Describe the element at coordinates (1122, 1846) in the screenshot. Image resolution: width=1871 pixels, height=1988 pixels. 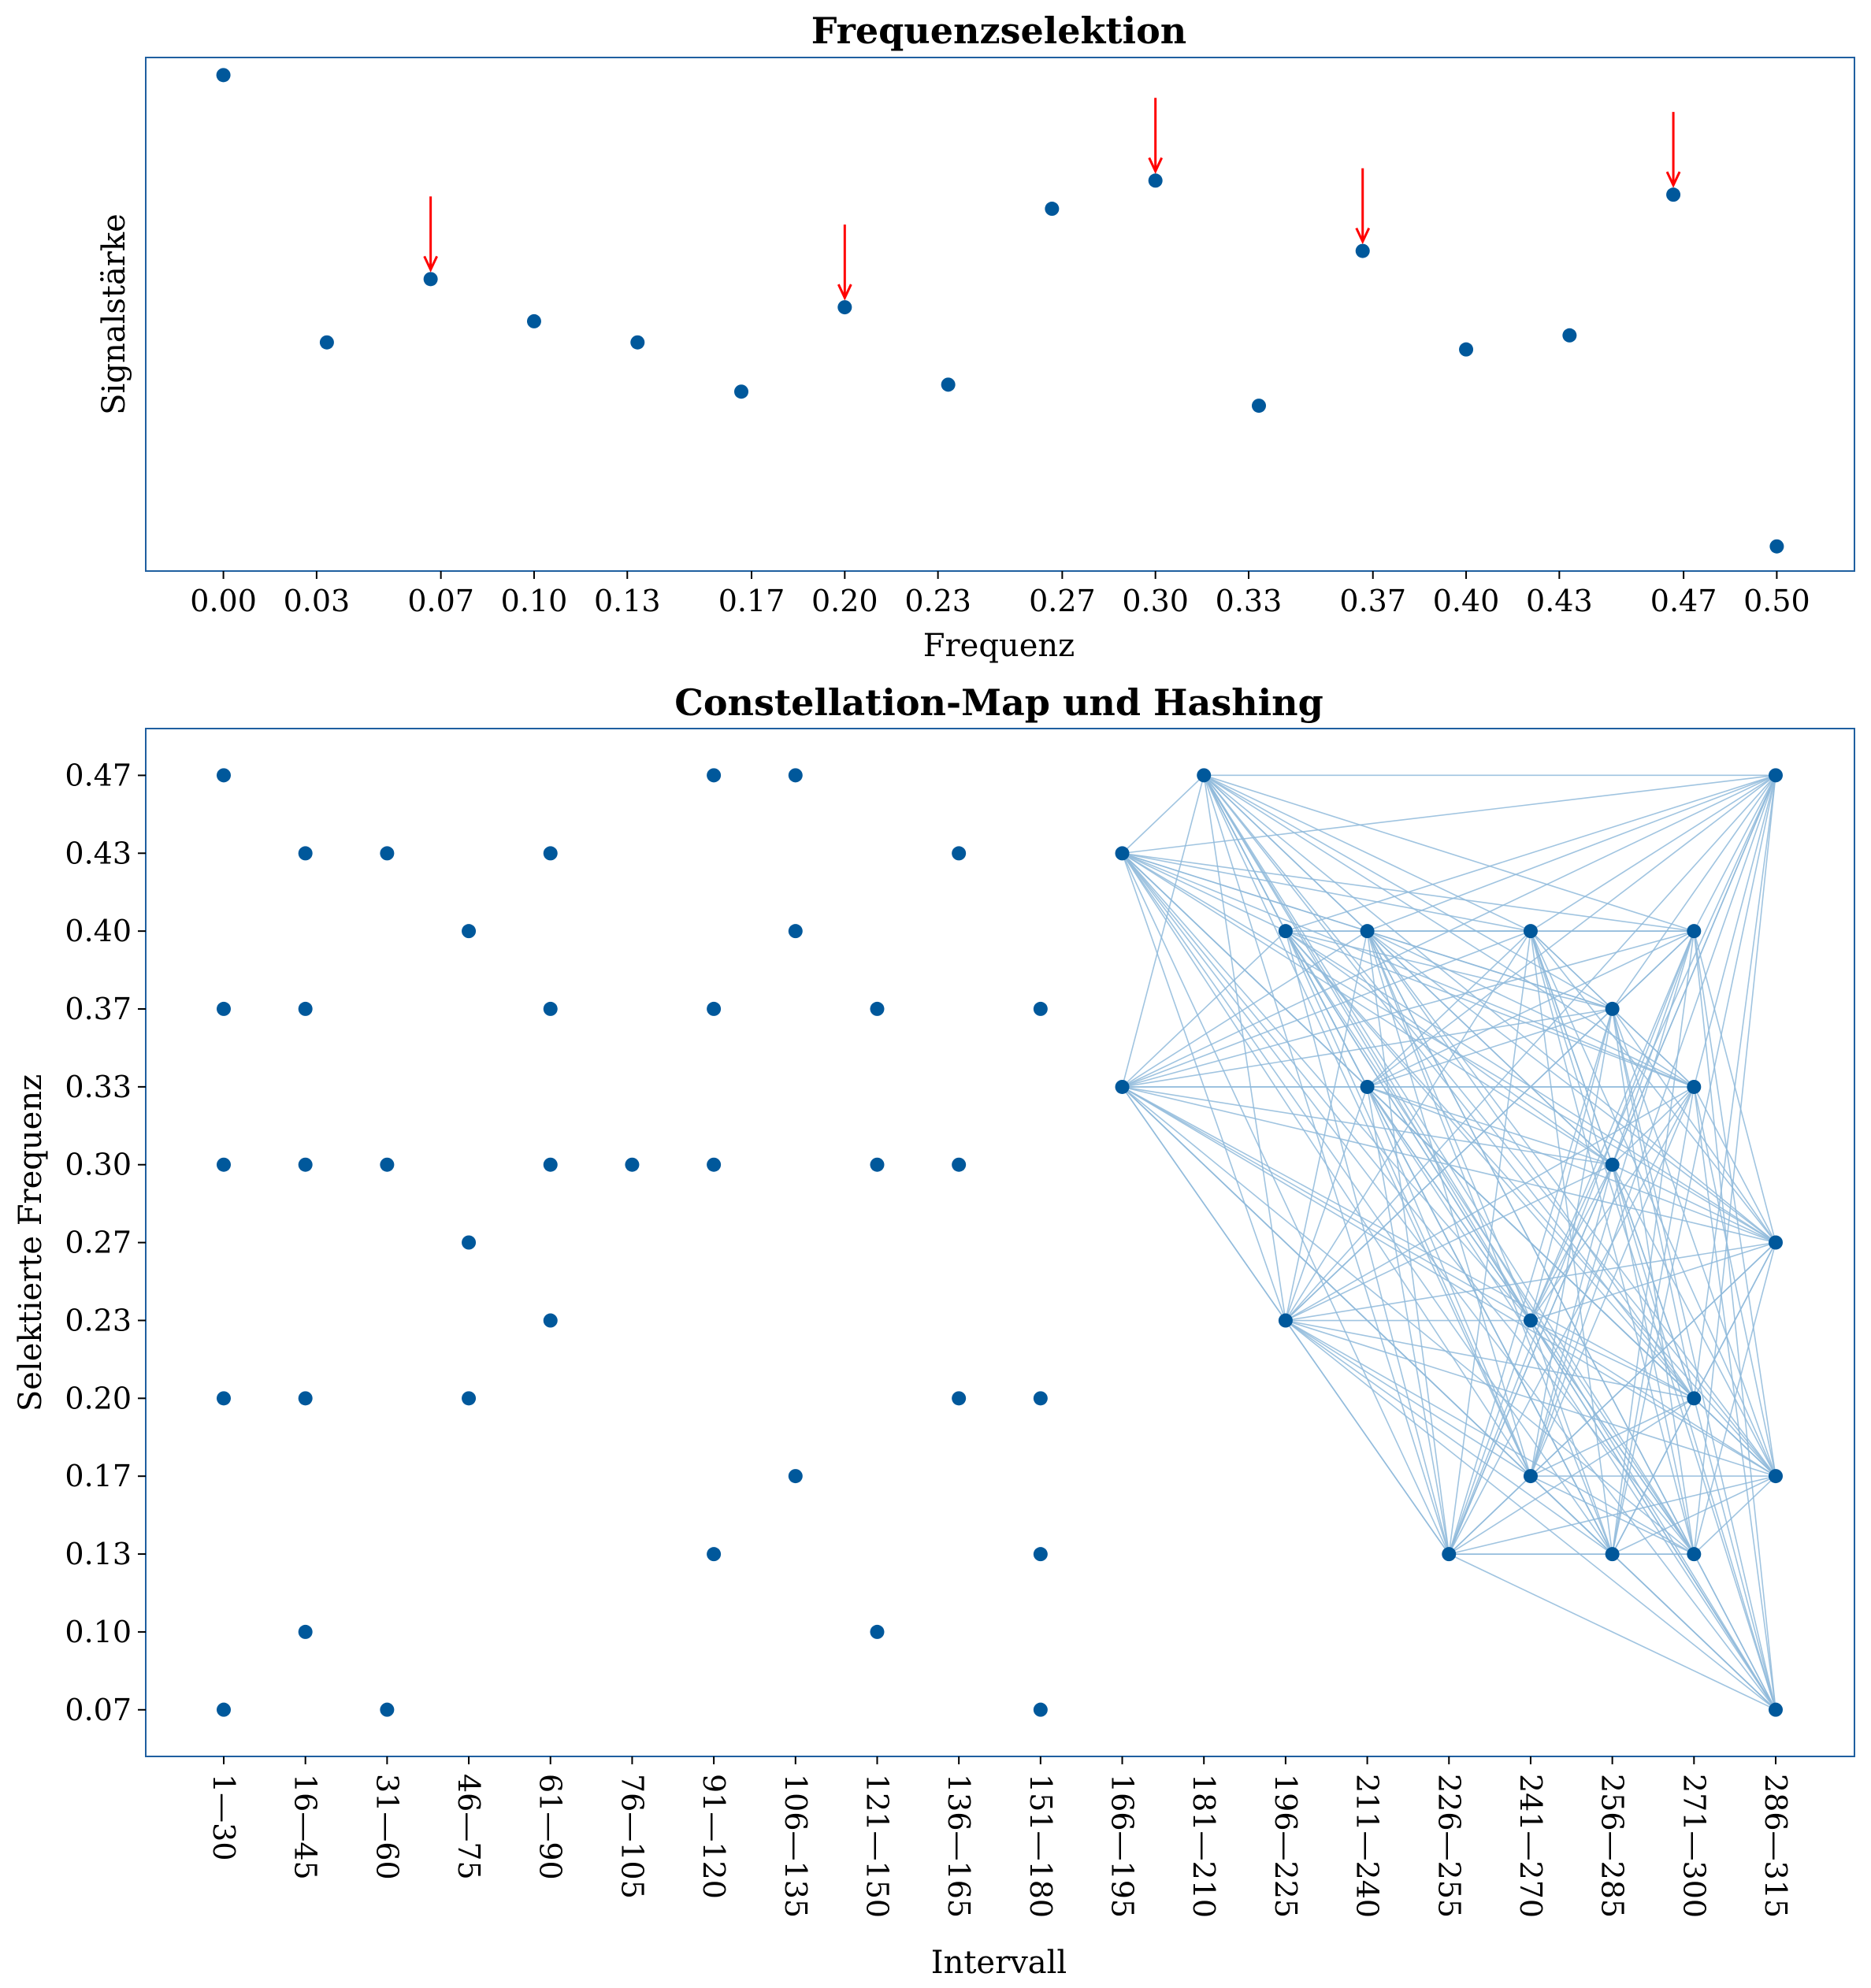
I see `x-tick-label: 166—195` at that location.